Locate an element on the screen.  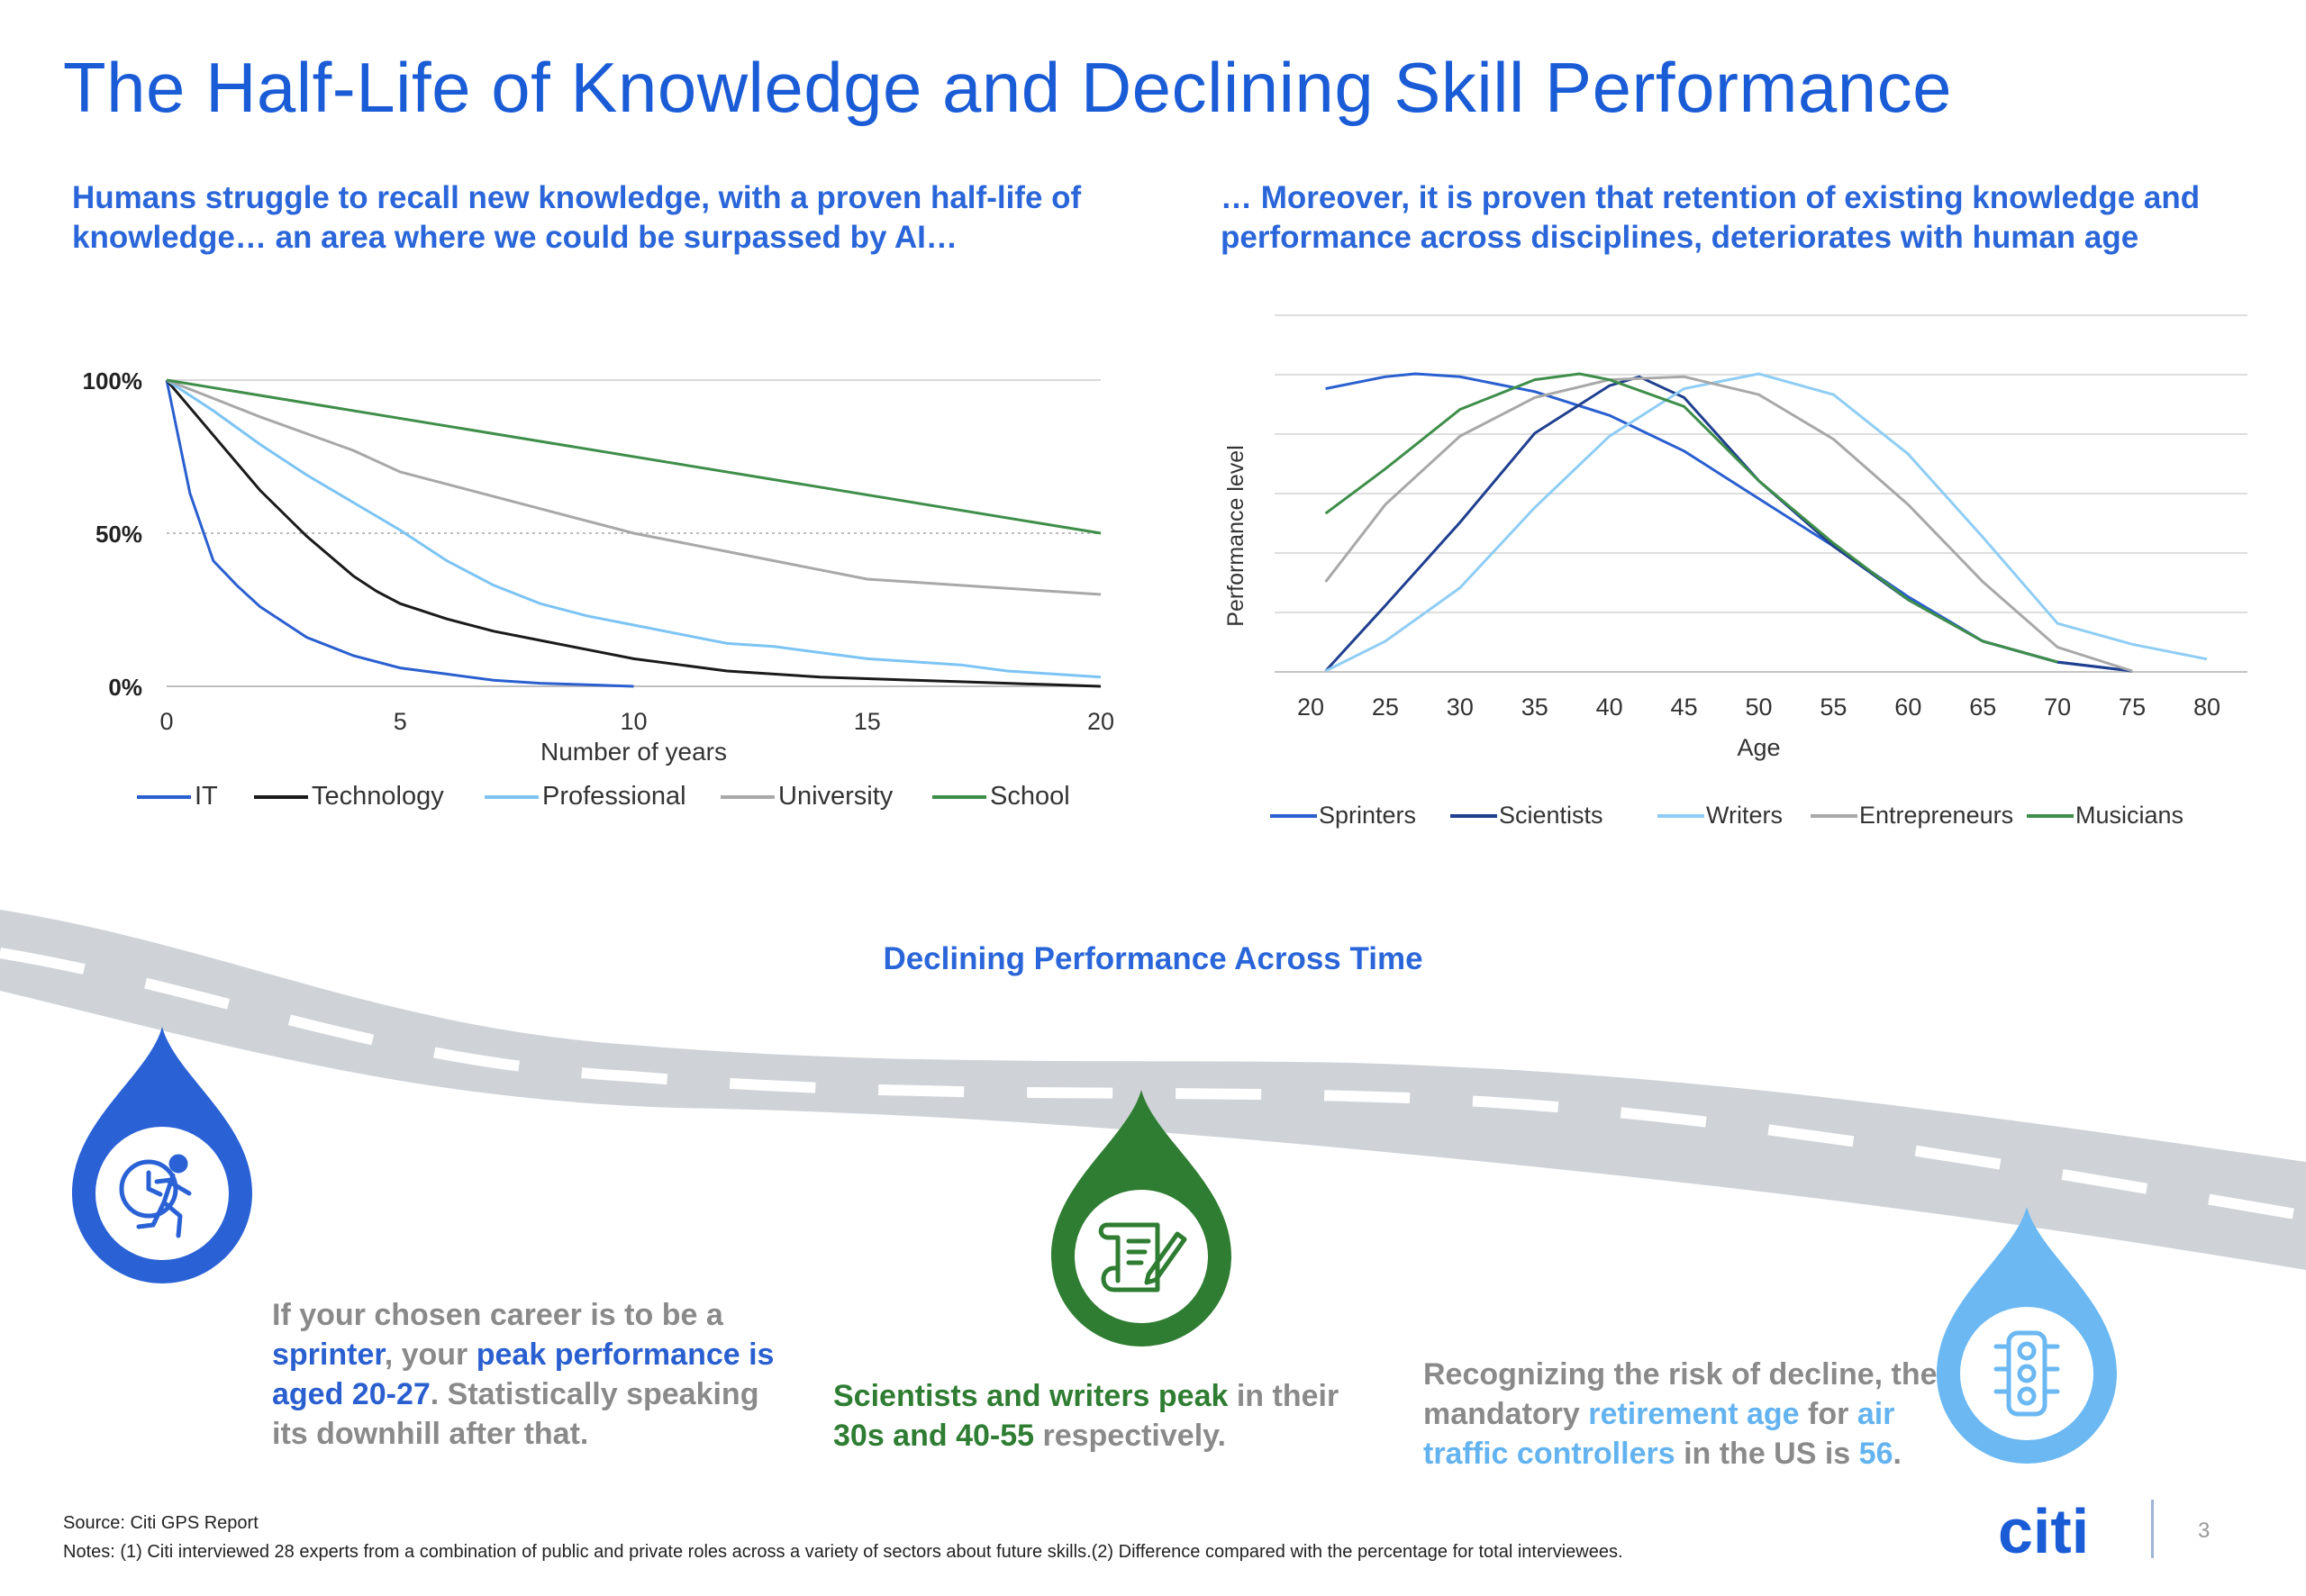
x-tick-label: 0 is located at coordinates (166, 721).